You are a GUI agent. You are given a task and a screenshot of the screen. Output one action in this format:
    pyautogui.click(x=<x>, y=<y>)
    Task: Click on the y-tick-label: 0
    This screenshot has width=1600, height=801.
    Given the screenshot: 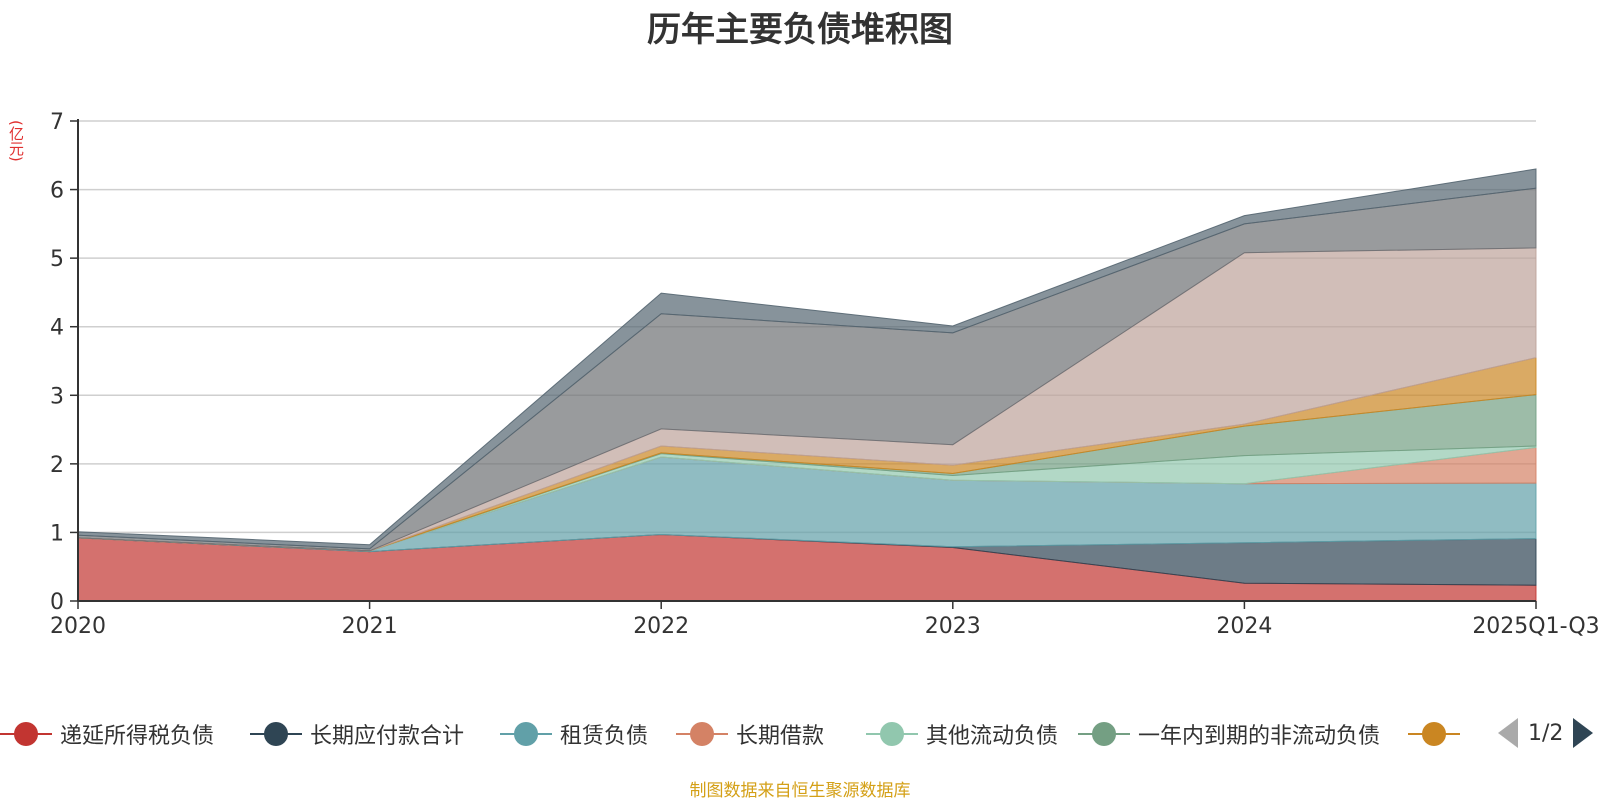 What is the action you would take?
    pyautogui.click(x=57, y=602)
    